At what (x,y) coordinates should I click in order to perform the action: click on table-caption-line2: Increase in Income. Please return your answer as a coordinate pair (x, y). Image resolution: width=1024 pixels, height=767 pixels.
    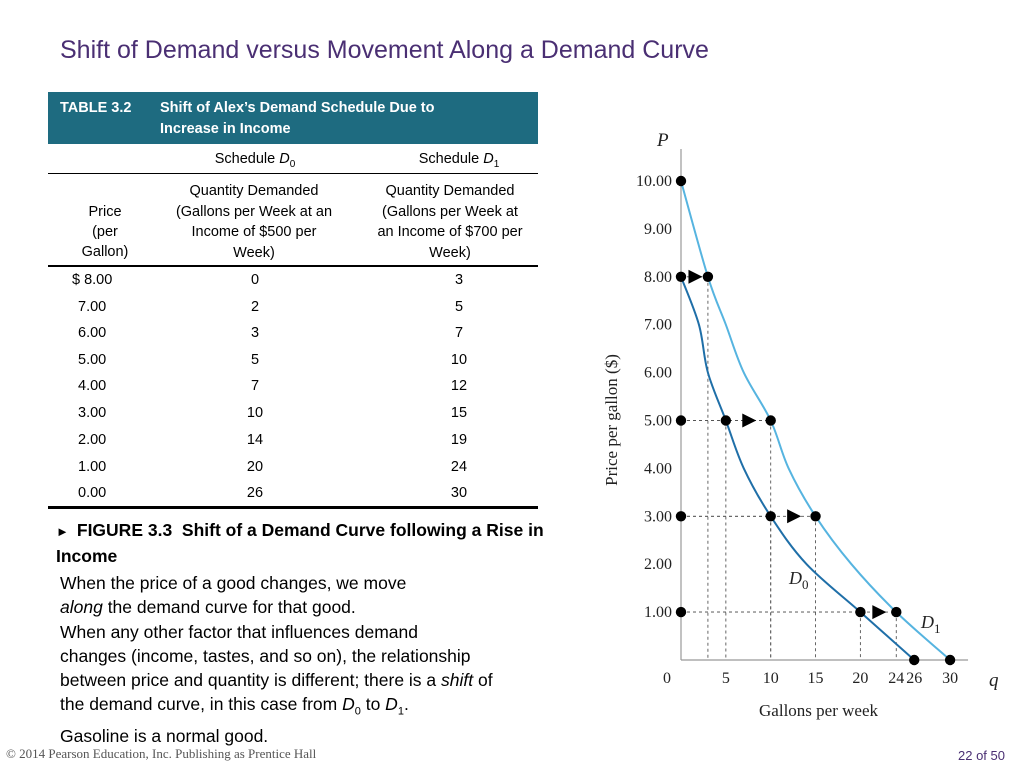
    Looking at the image, I should click on (225, 129).